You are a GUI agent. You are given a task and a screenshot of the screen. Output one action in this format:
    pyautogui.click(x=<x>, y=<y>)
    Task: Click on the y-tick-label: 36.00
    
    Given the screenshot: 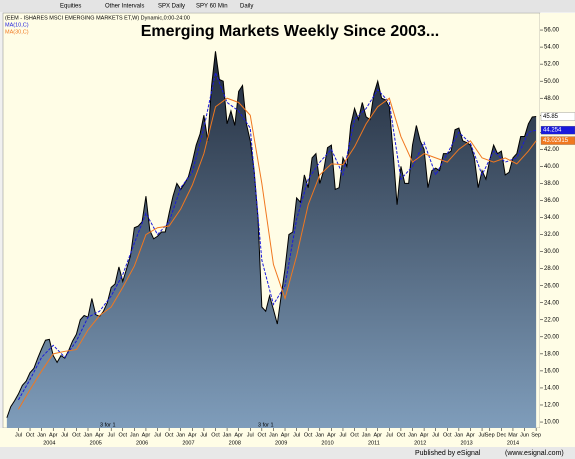 What is the action you would take?
    pyautogui.click(x=552, y=201)
    